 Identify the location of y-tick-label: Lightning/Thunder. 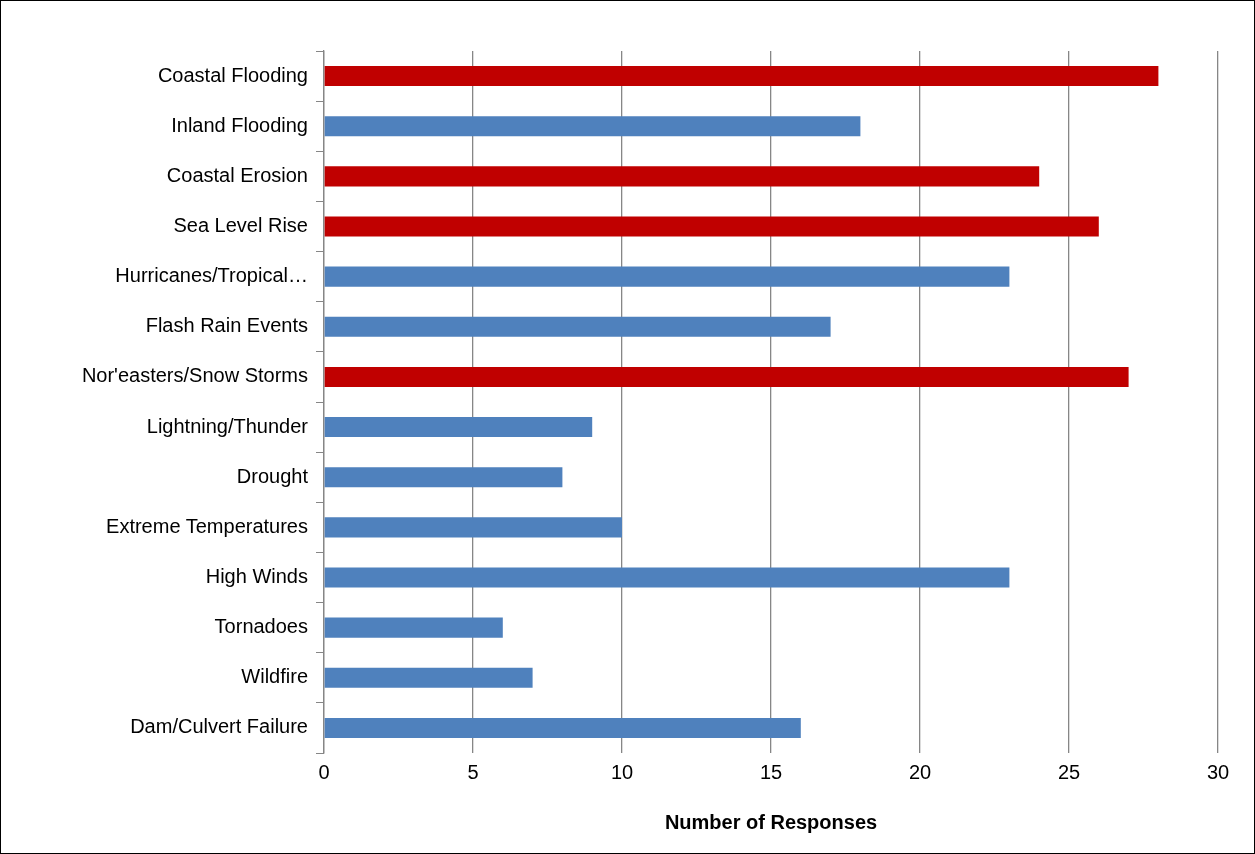
(227, 425).